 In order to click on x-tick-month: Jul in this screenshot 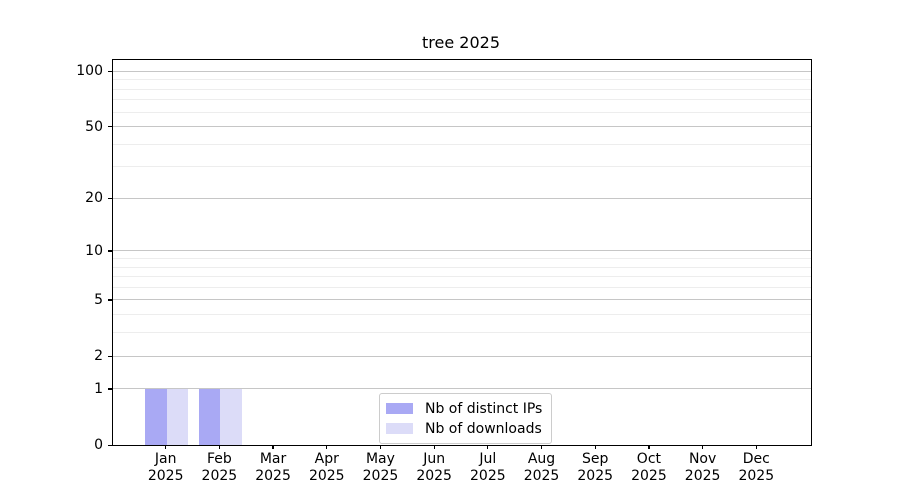, I will do `click(488, 459)`.